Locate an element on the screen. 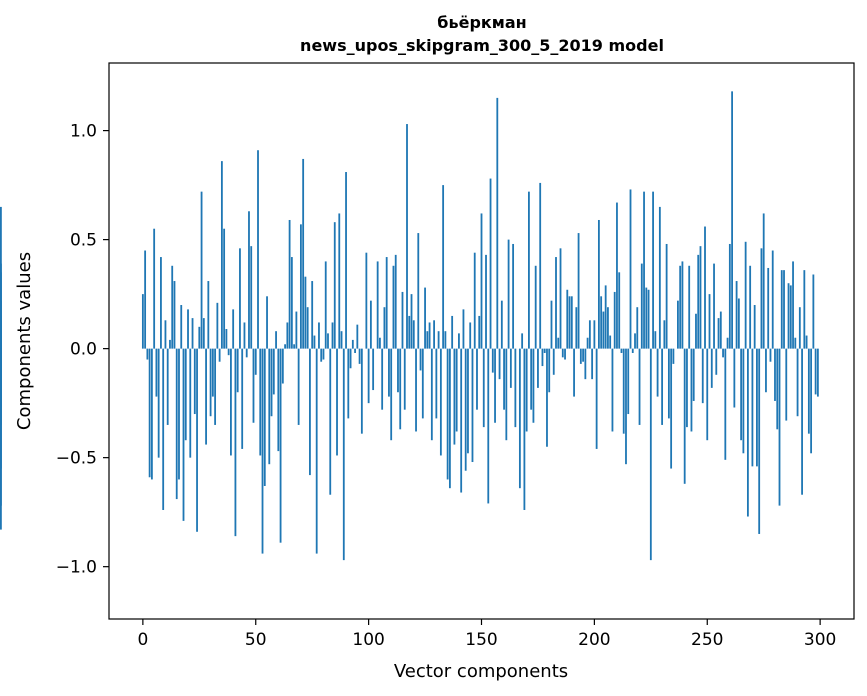 Image resolution: width=867 pixels, height=696 pixels. x-tick-label: 50 is located at coordinates (256, 640).